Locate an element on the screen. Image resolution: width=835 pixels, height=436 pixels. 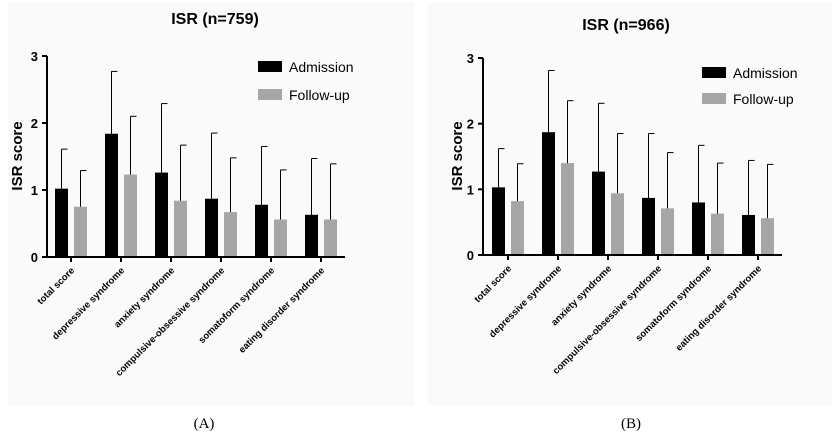
chart-title: ISR (n=966) is located at coordinates (626, 25).